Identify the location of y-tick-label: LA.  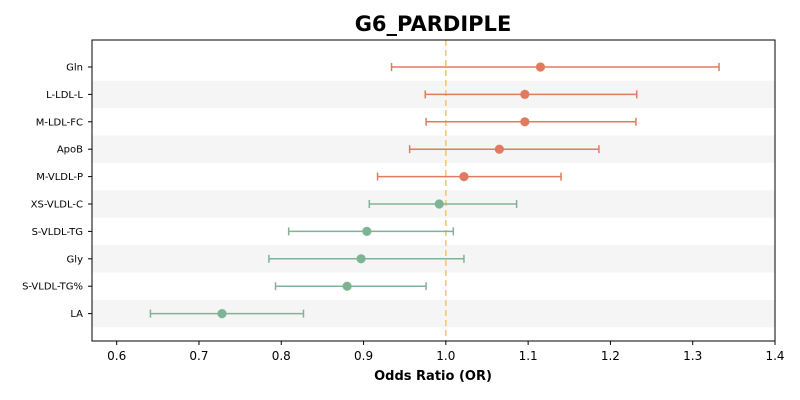
(76, 314).